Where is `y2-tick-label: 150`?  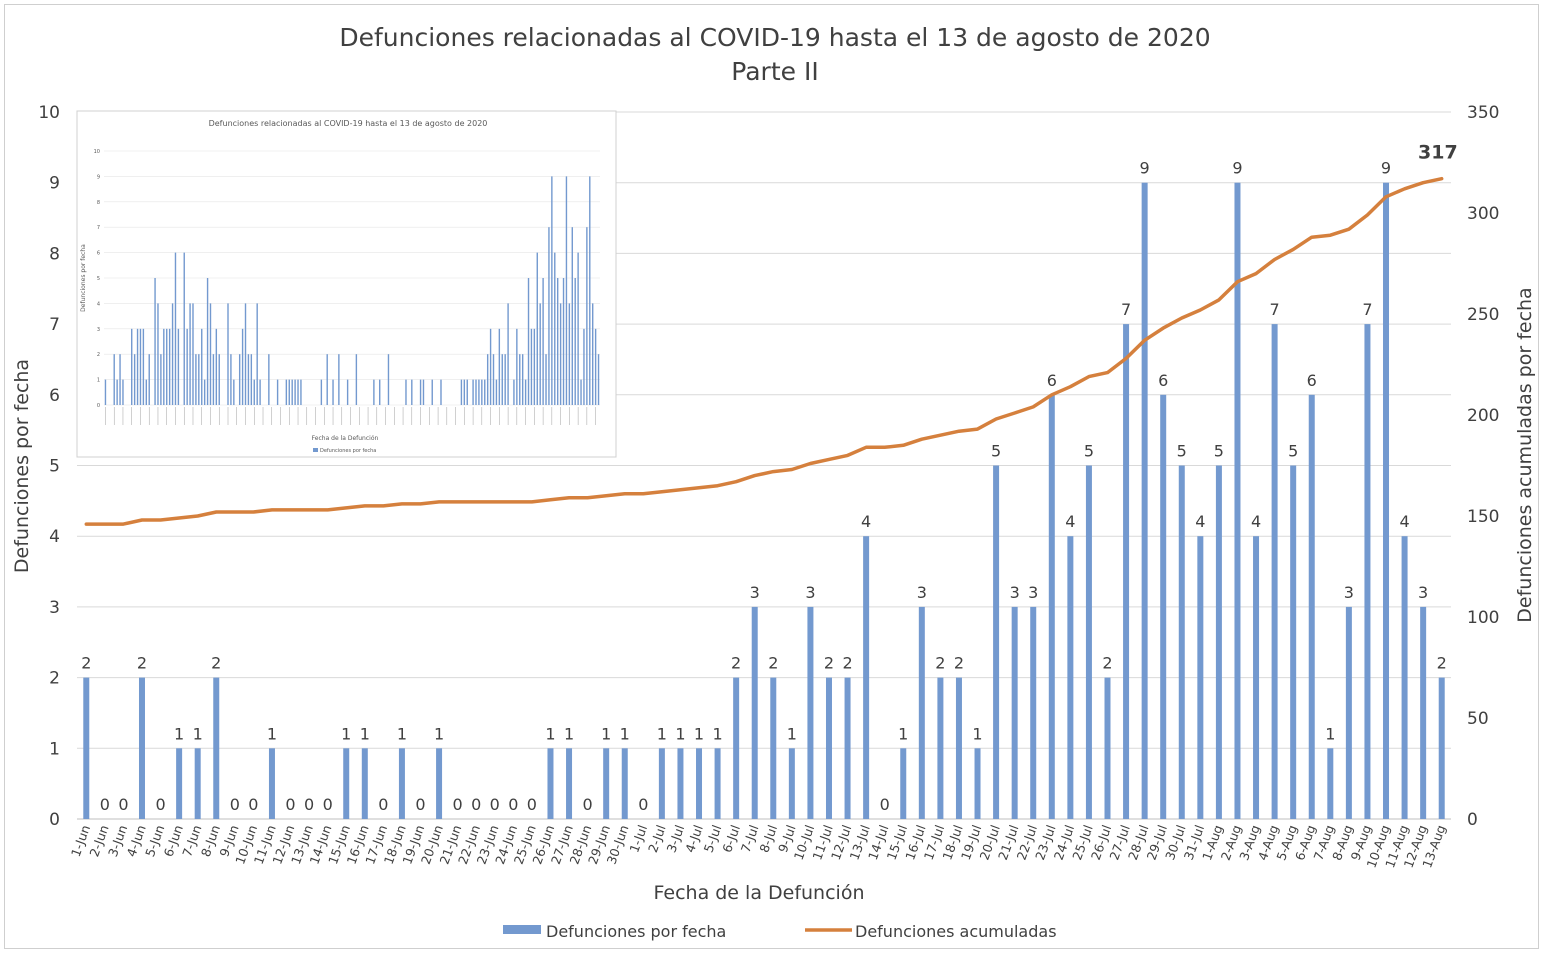
y2-tick-label: 150 is located at coordinates (1483, 517).